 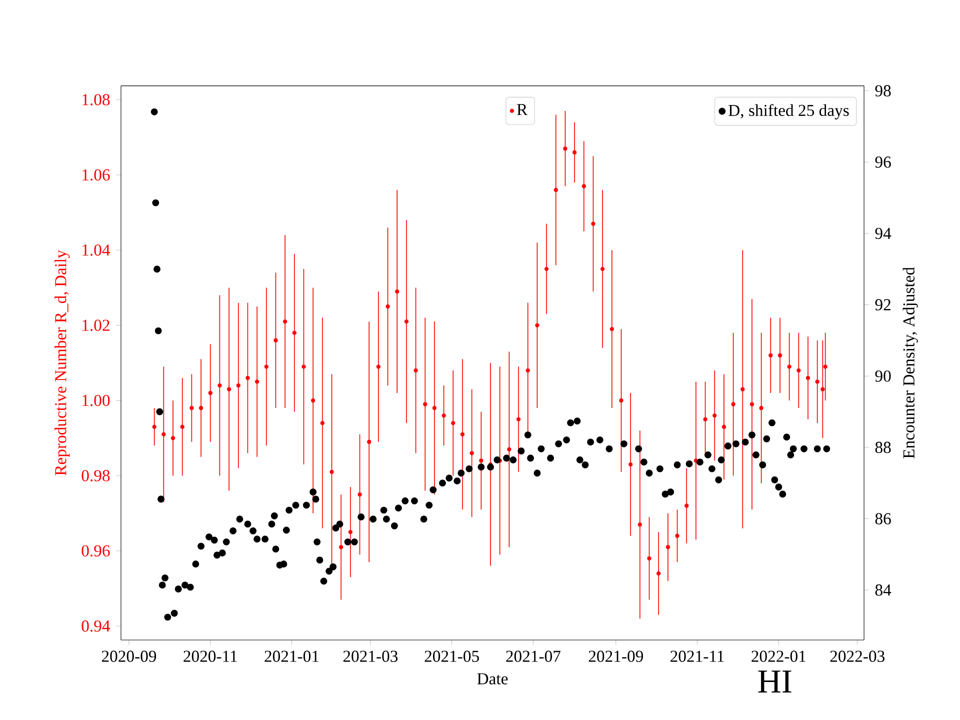 What do you see at coordinates (370, 656) in the screenshot?
I see `x-tick-label: 2021-03` at bounding box center [370, 656].